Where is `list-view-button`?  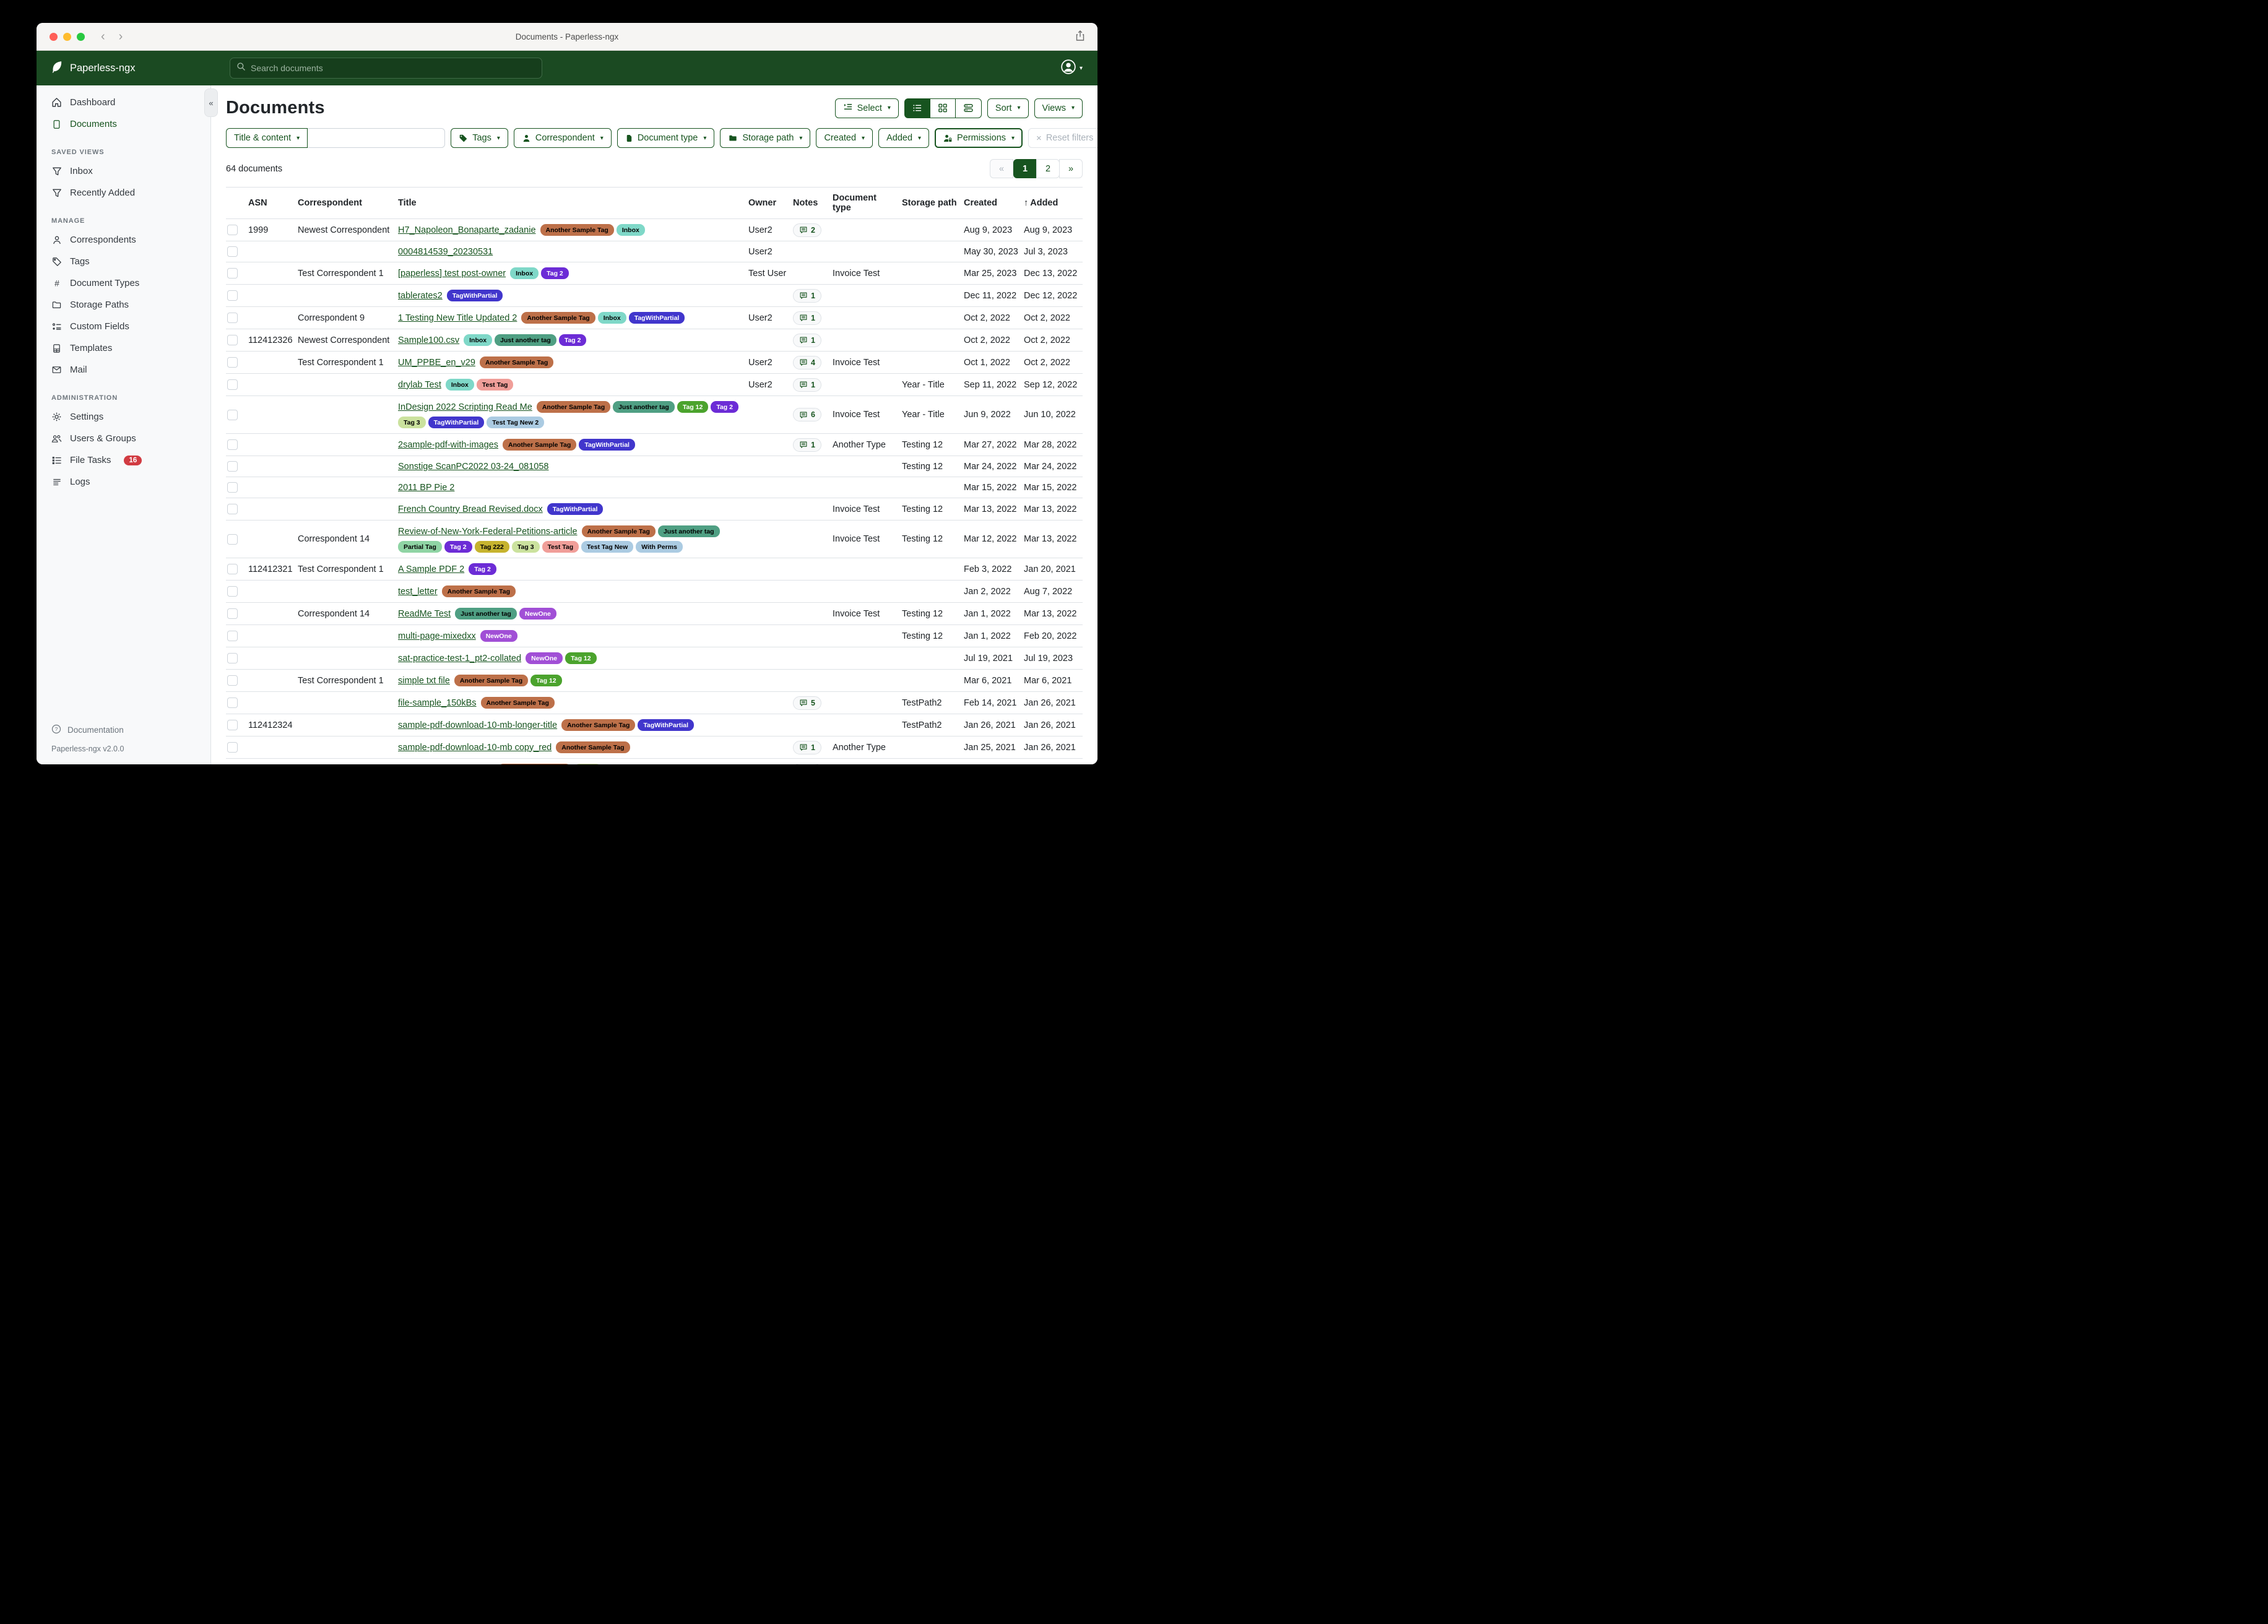
list-view-button is located at coordinates (917, 108).